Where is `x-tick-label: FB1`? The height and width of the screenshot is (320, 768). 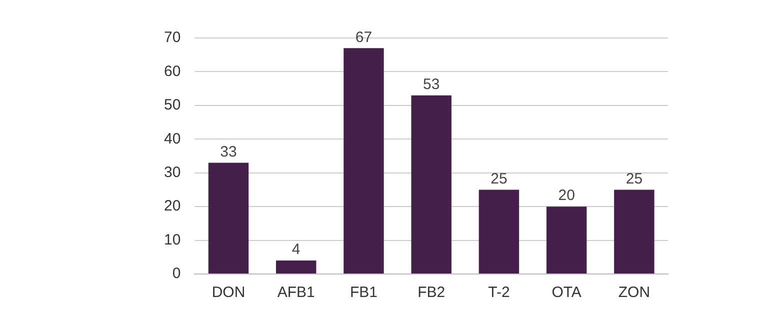 x-tick-label: FB1 is located at coordinates (364, 293).